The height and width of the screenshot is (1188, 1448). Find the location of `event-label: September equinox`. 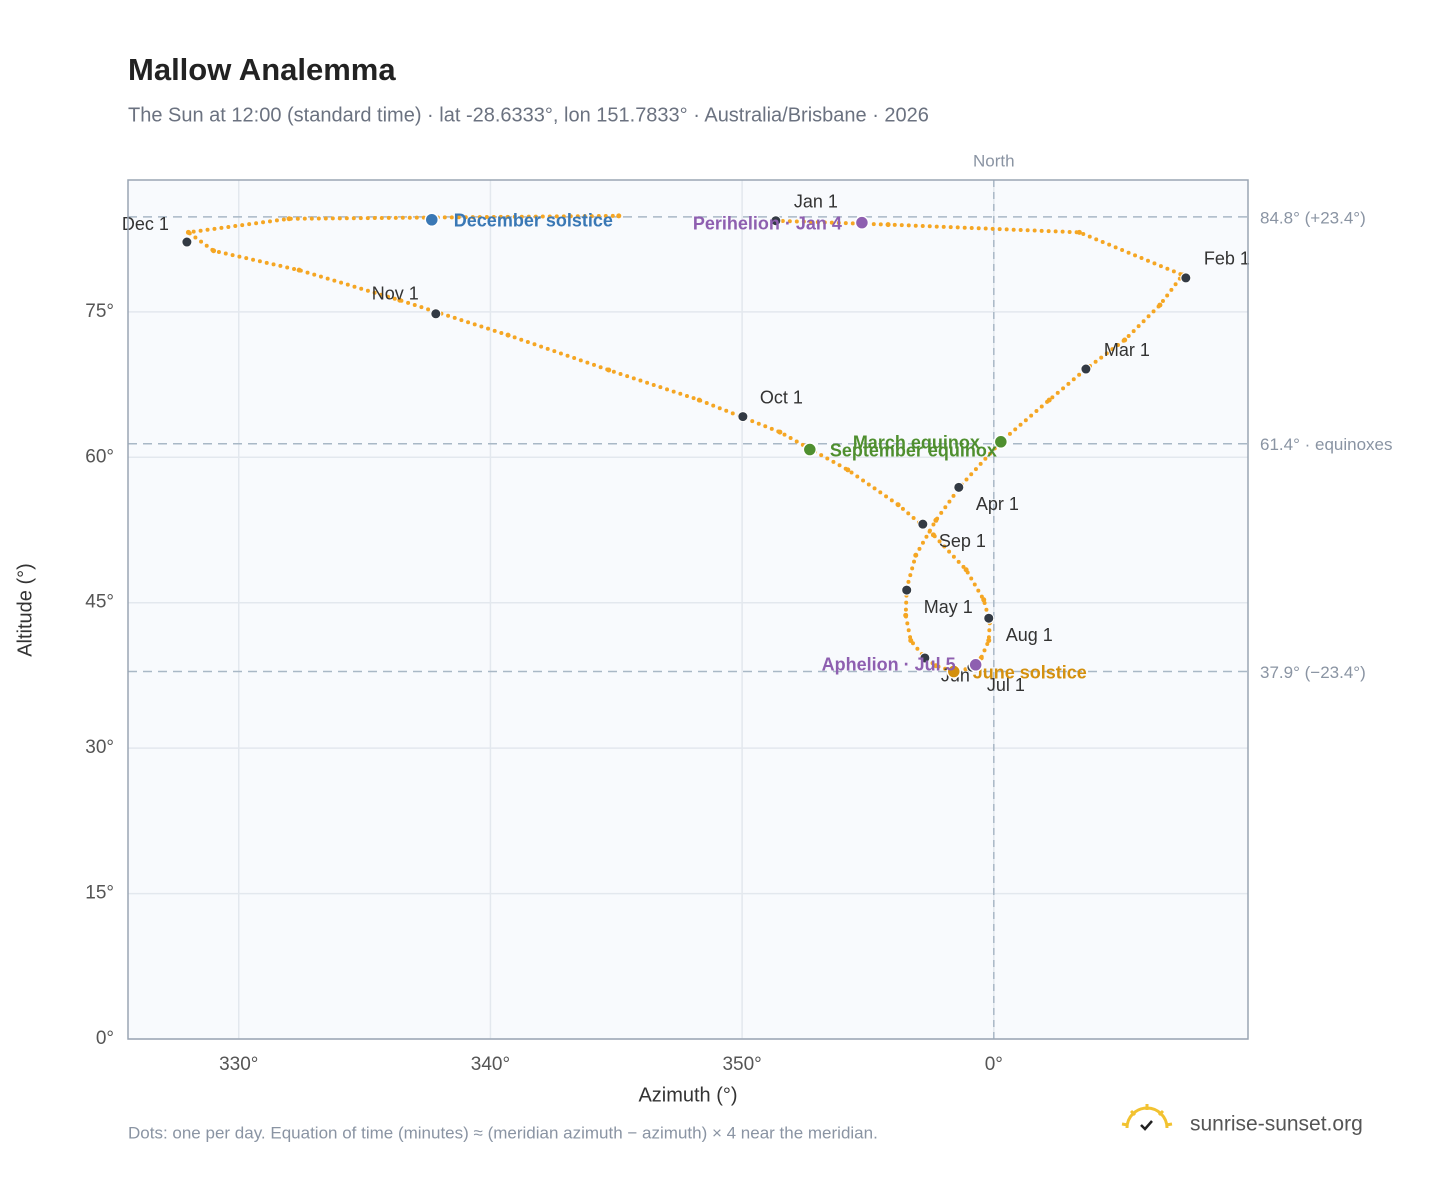

event-label: September equinox is located at coordinates (913, 450).